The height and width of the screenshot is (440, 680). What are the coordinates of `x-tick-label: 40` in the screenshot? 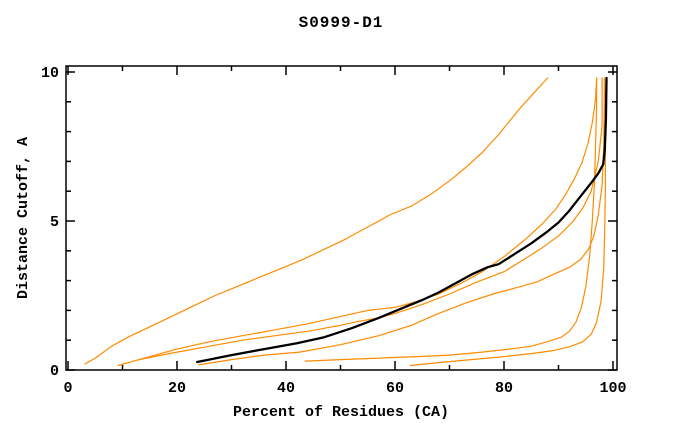 It's located at (286, 388).